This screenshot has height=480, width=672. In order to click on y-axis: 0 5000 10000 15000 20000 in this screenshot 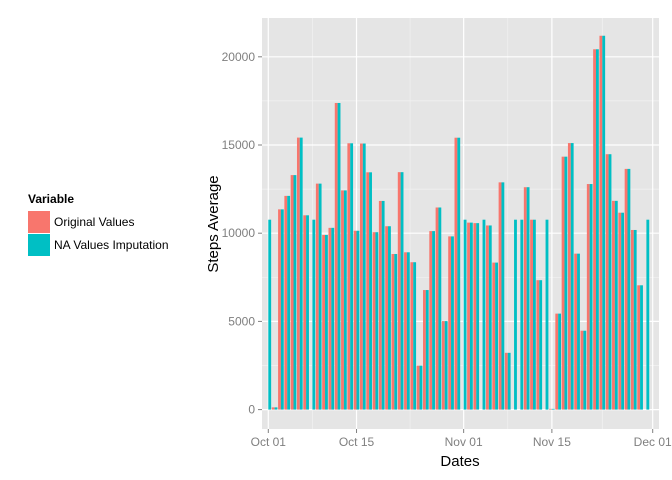, I will do `click(242, 233)`.